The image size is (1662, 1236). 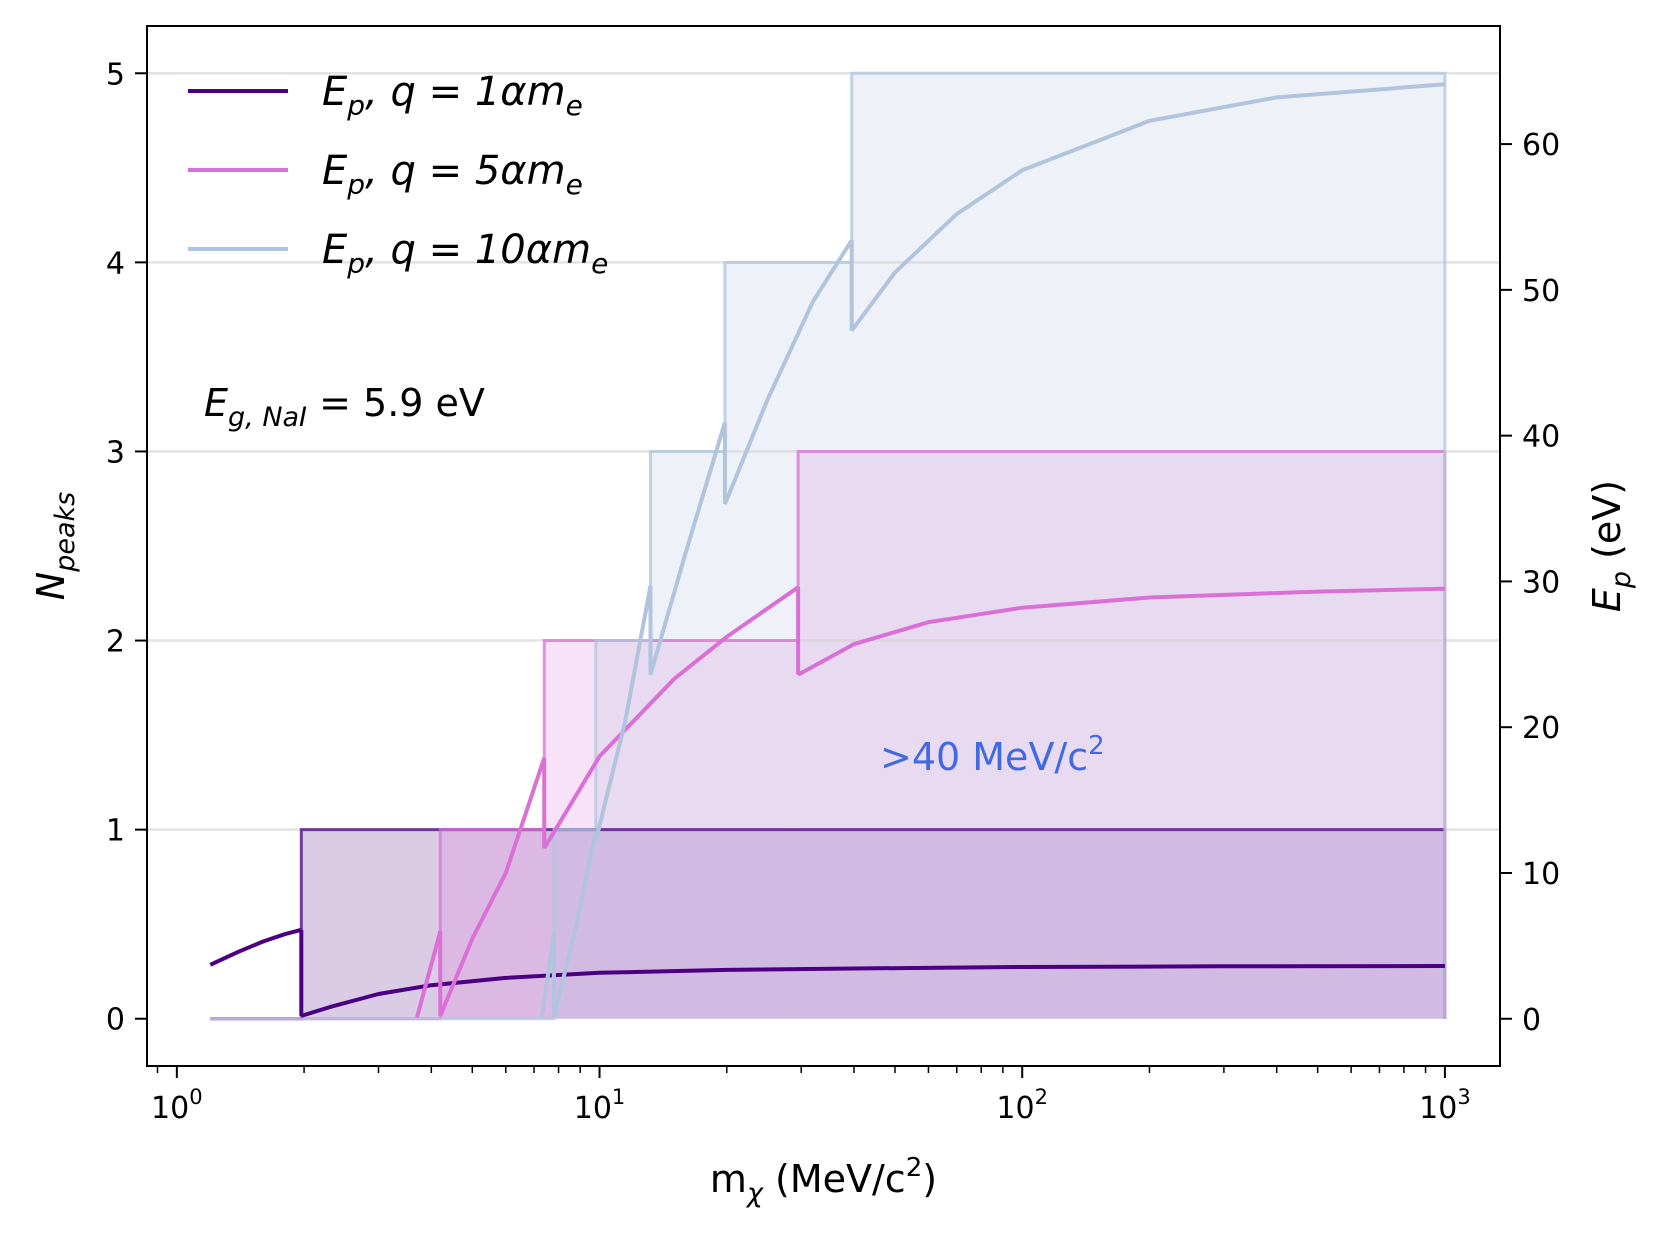 I want to click on curve-s2-seg0, so click(x=547, y=975).